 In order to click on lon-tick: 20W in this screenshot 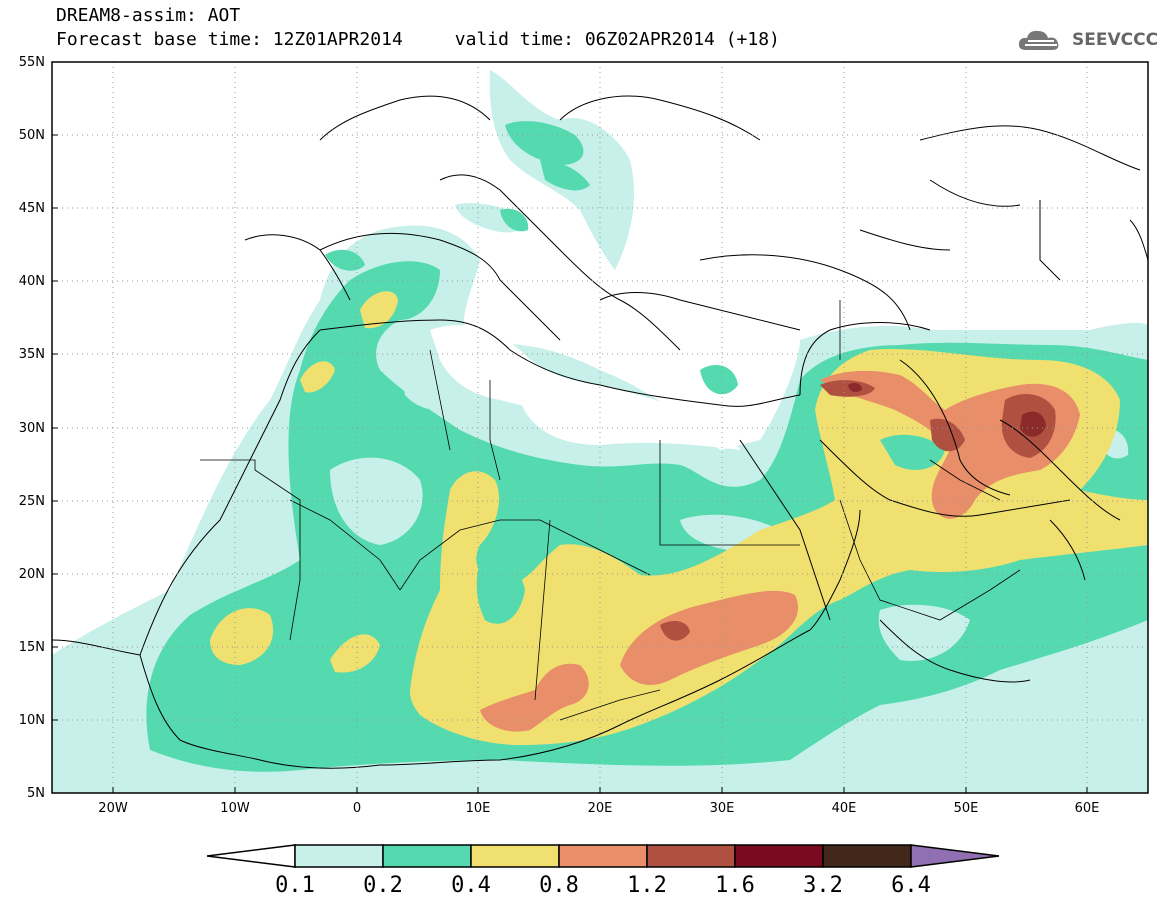, I will do `click(113, 808)`.